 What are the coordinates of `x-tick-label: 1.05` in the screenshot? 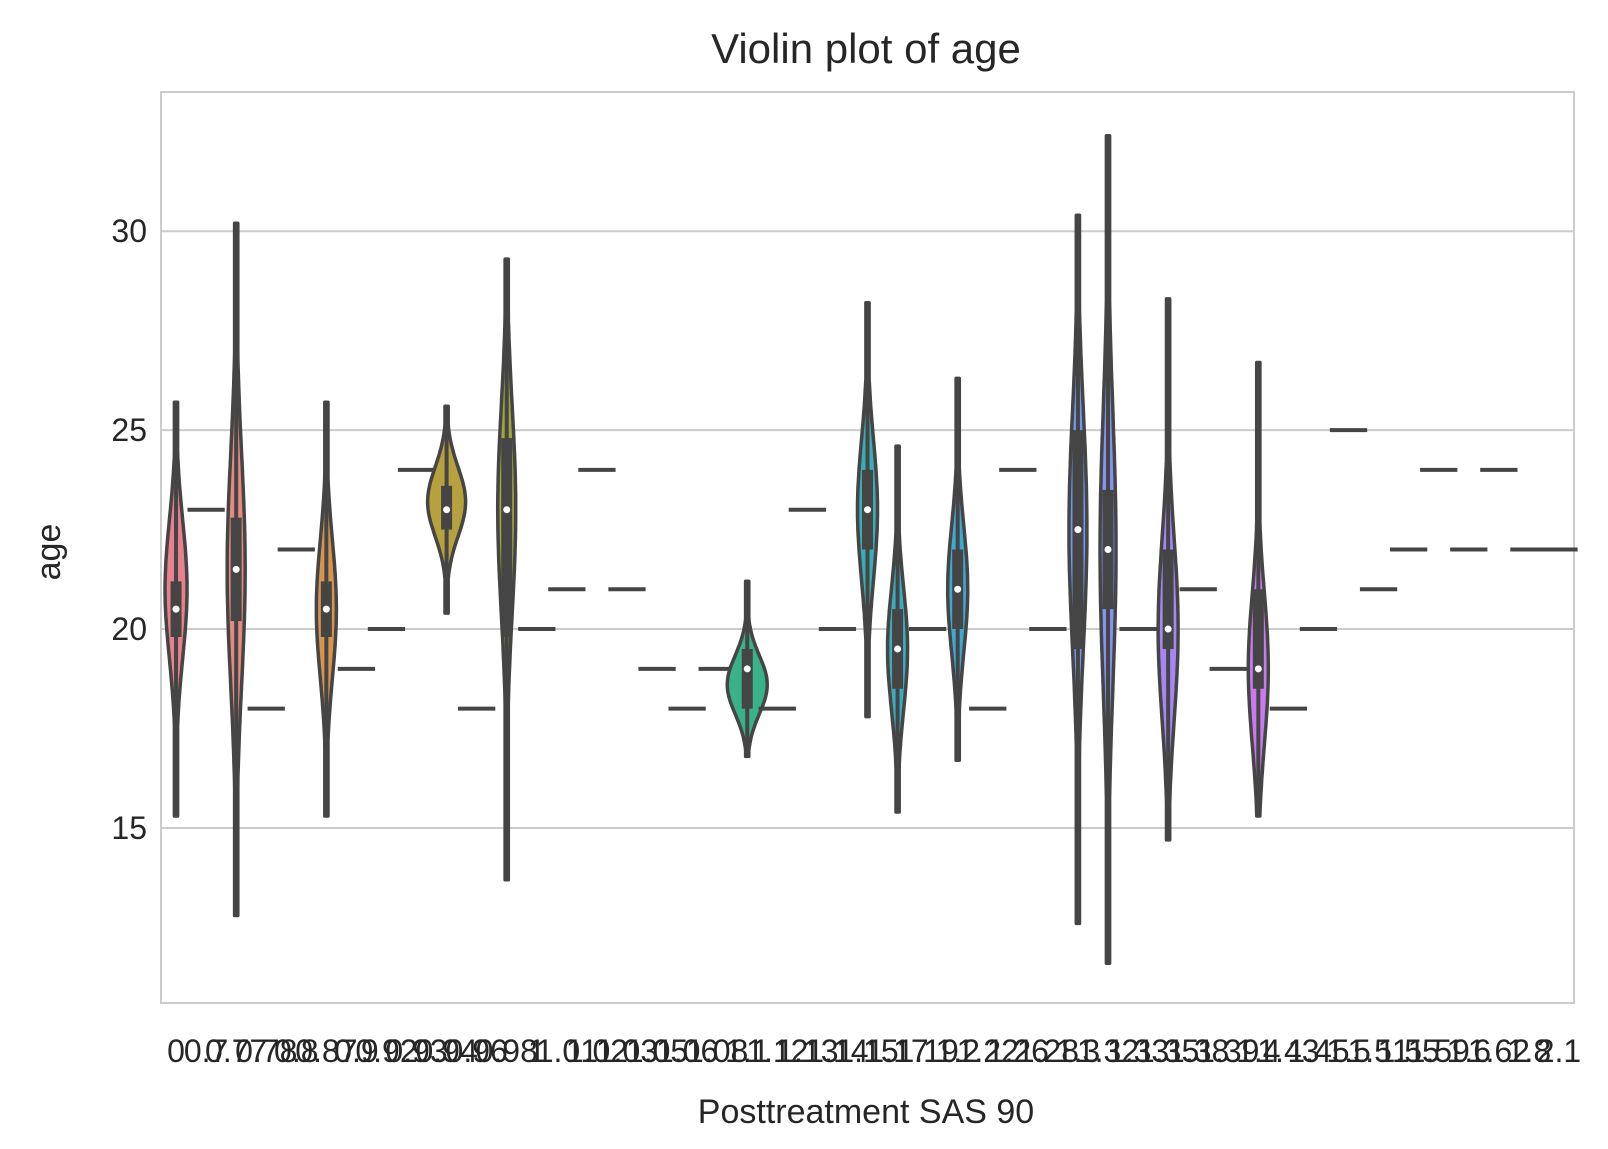 It's located at (657, 1051).